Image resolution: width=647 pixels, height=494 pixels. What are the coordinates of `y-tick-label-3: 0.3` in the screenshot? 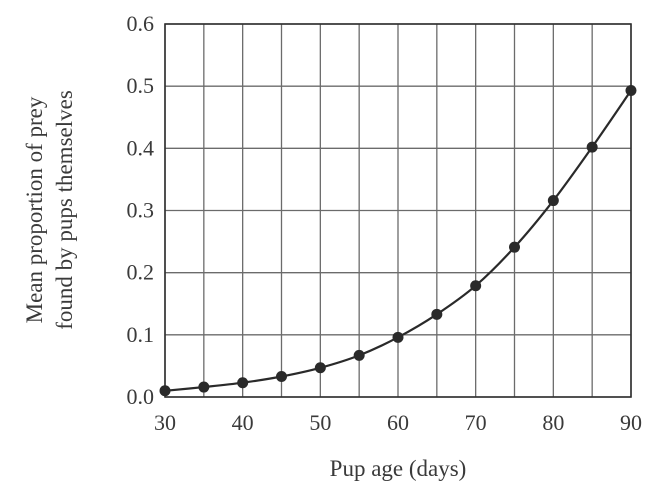 It's located at (141, 210).